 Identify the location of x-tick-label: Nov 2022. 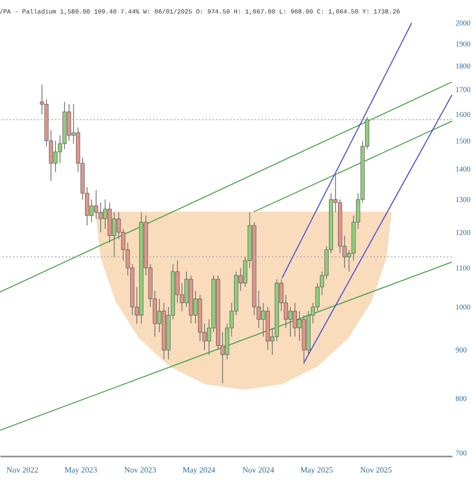
(22, 470).